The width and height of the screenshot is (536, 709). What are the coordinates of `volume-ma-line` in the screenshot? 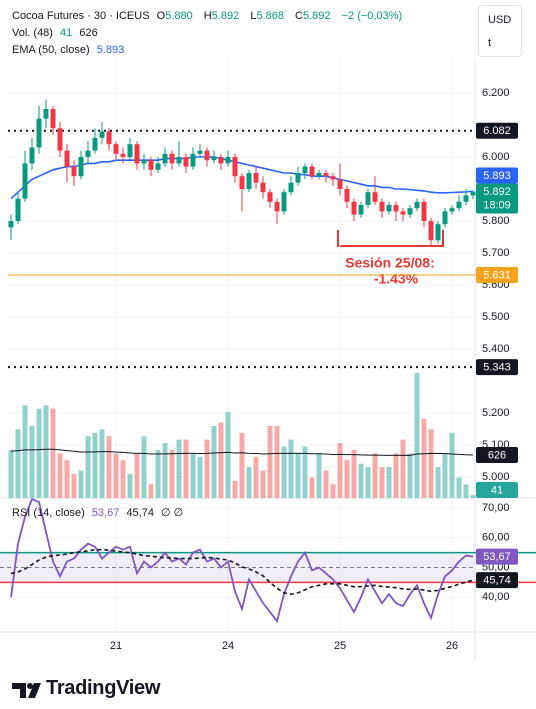 It's located at (242, 452).